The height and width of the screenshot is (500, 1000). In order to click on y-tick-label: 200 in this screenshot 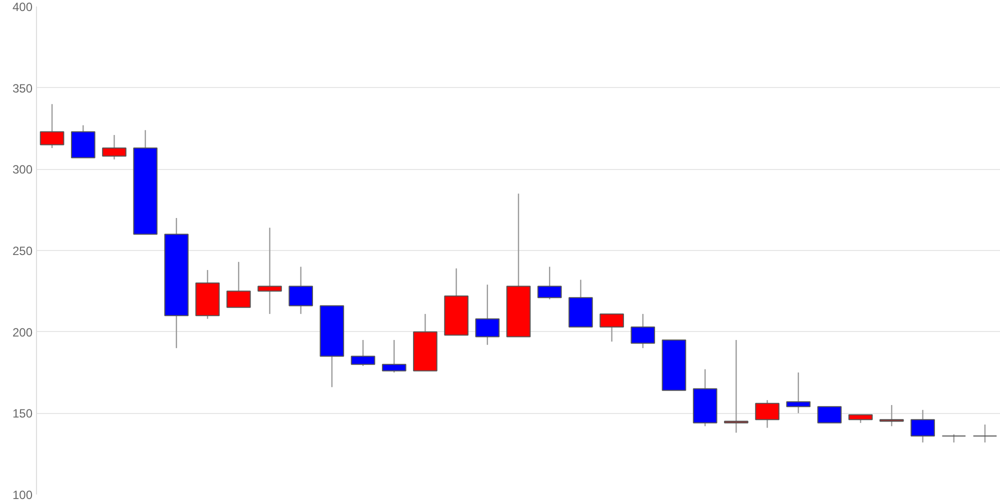, I will do `click(22, 332)`.